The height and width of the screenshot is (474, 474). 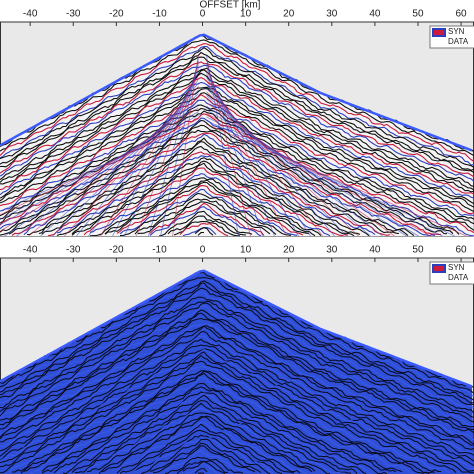 What do you see at coordinates (246, 250) in the screenshot?
I see `x-tick-label: 10` at bounding box center [246, 250].